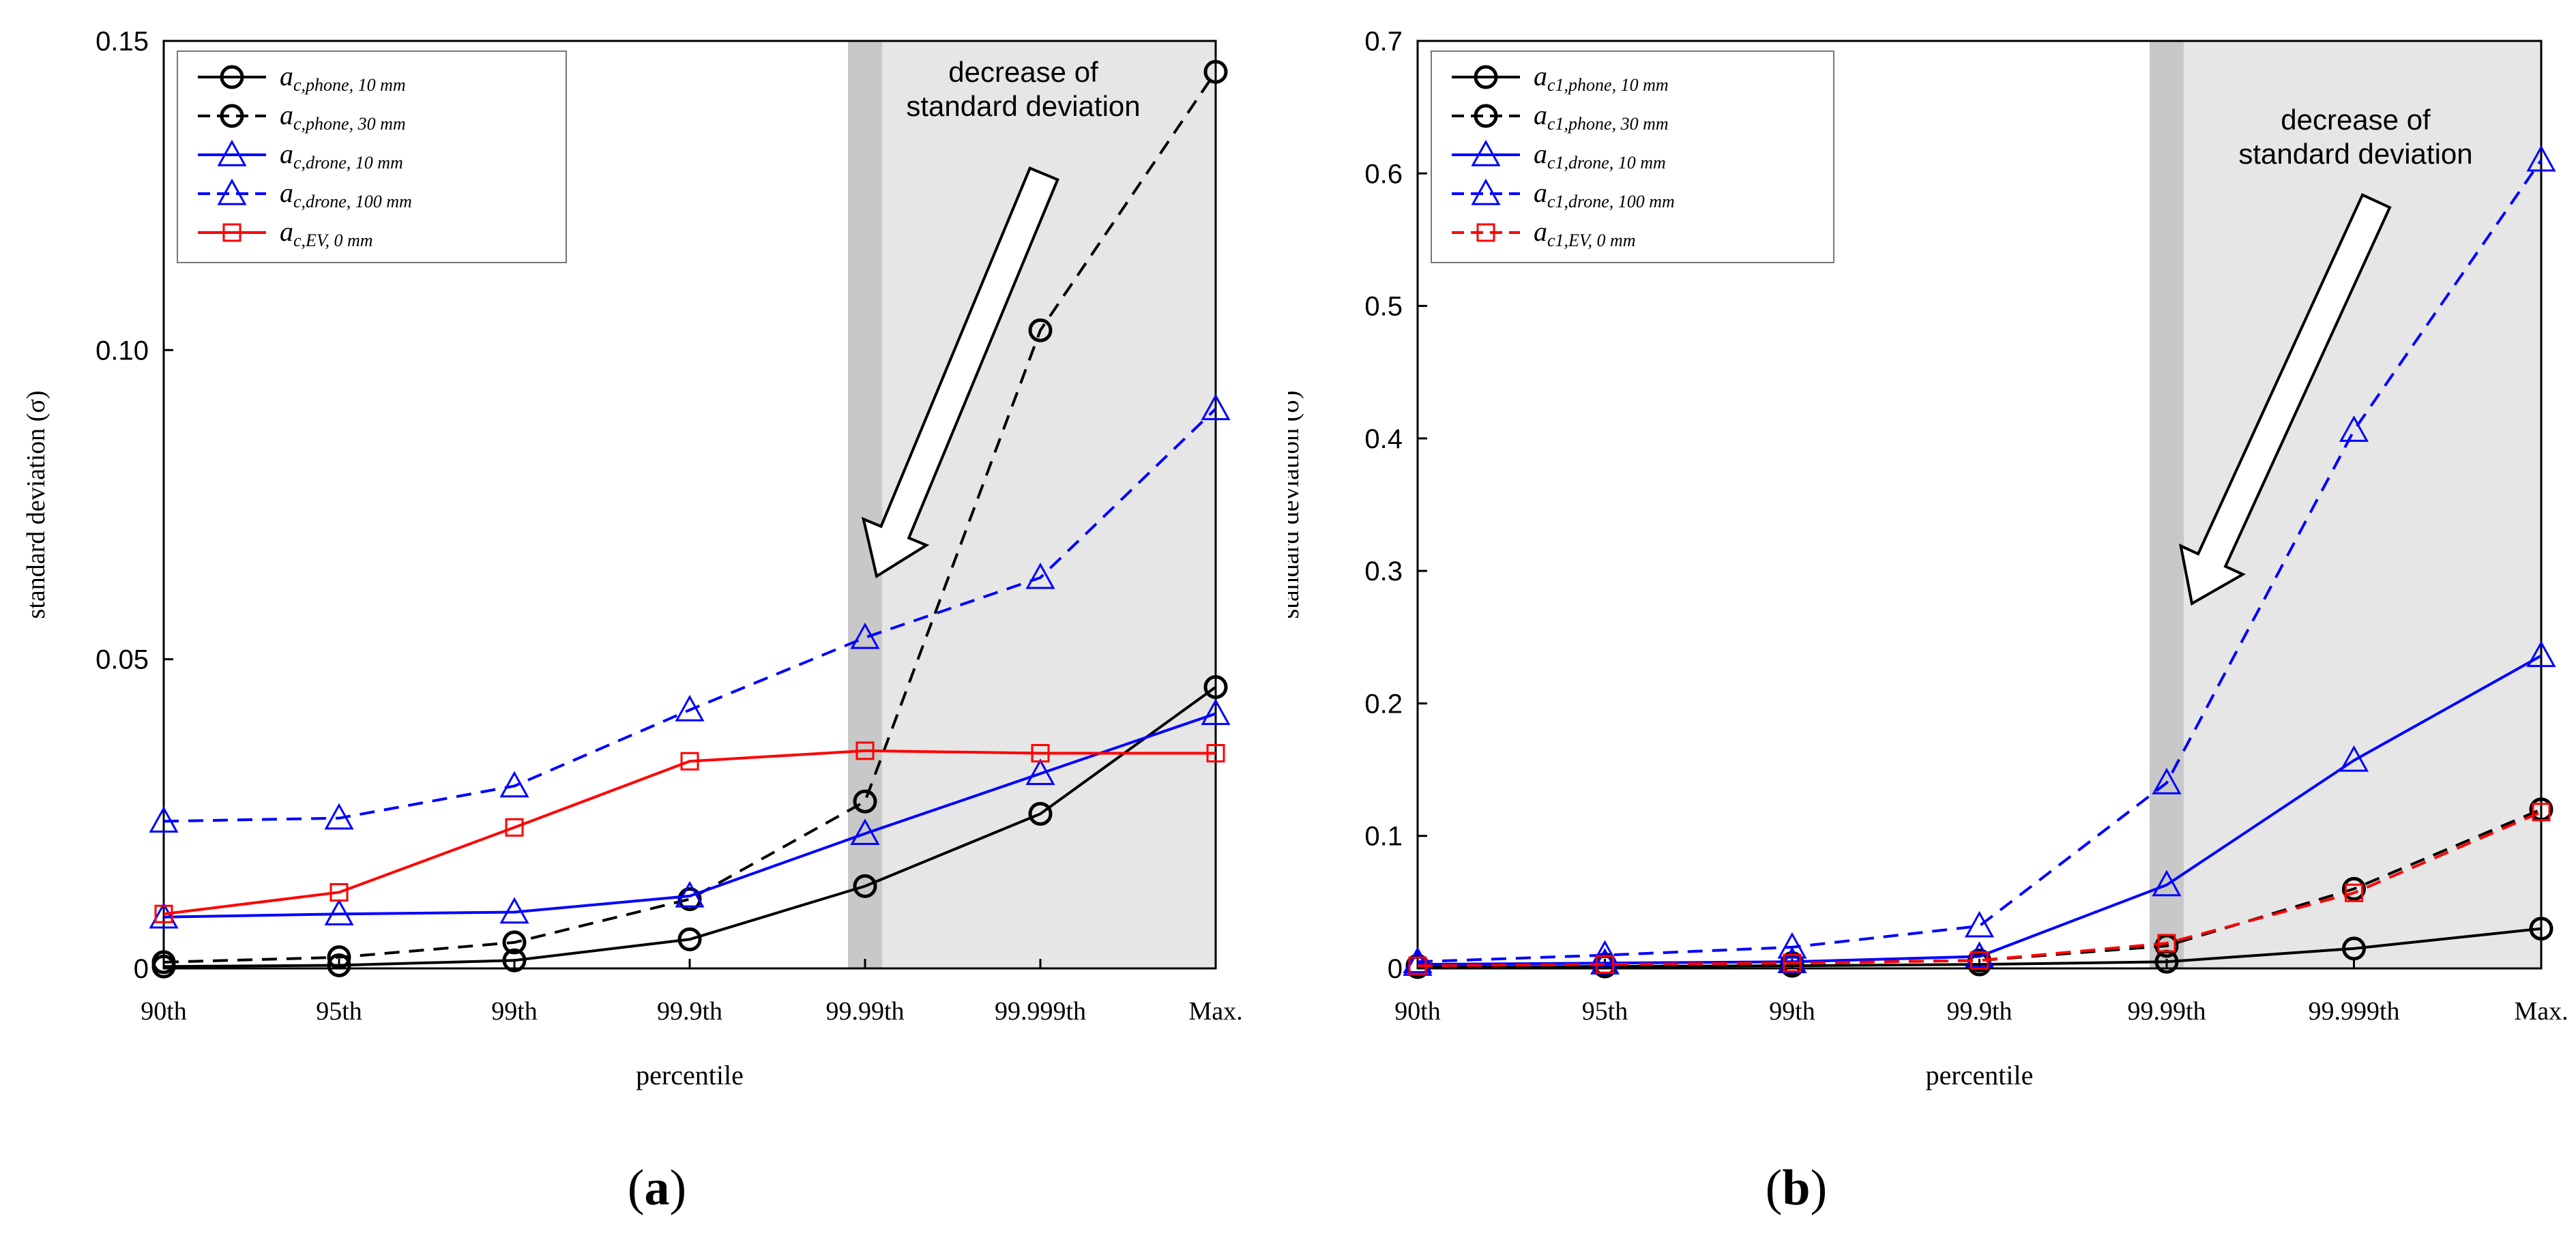  I want to click on chart-b-legend-label-3: ac1,drone, 100 mm, so click(1604, 194).